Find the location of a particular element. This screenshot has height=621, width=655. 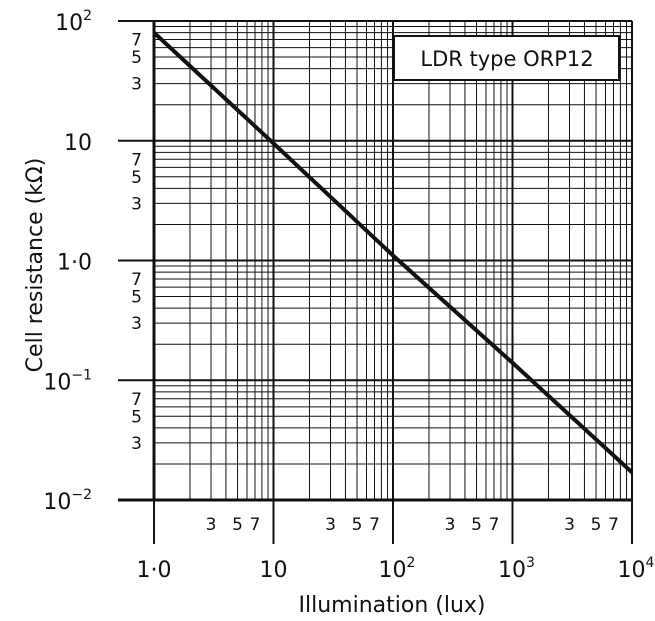

legend: LDR type ORP12 is located at coordinates (506, 58).